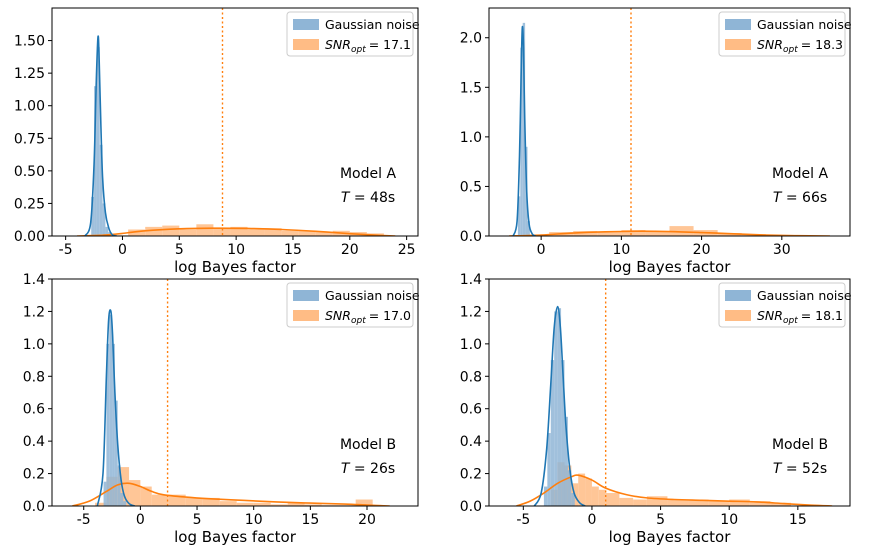  Describe the element at coordinates (368, 317) in the screenshot. I see `legend-label-signal: SNRopt = 17.0` at that location.